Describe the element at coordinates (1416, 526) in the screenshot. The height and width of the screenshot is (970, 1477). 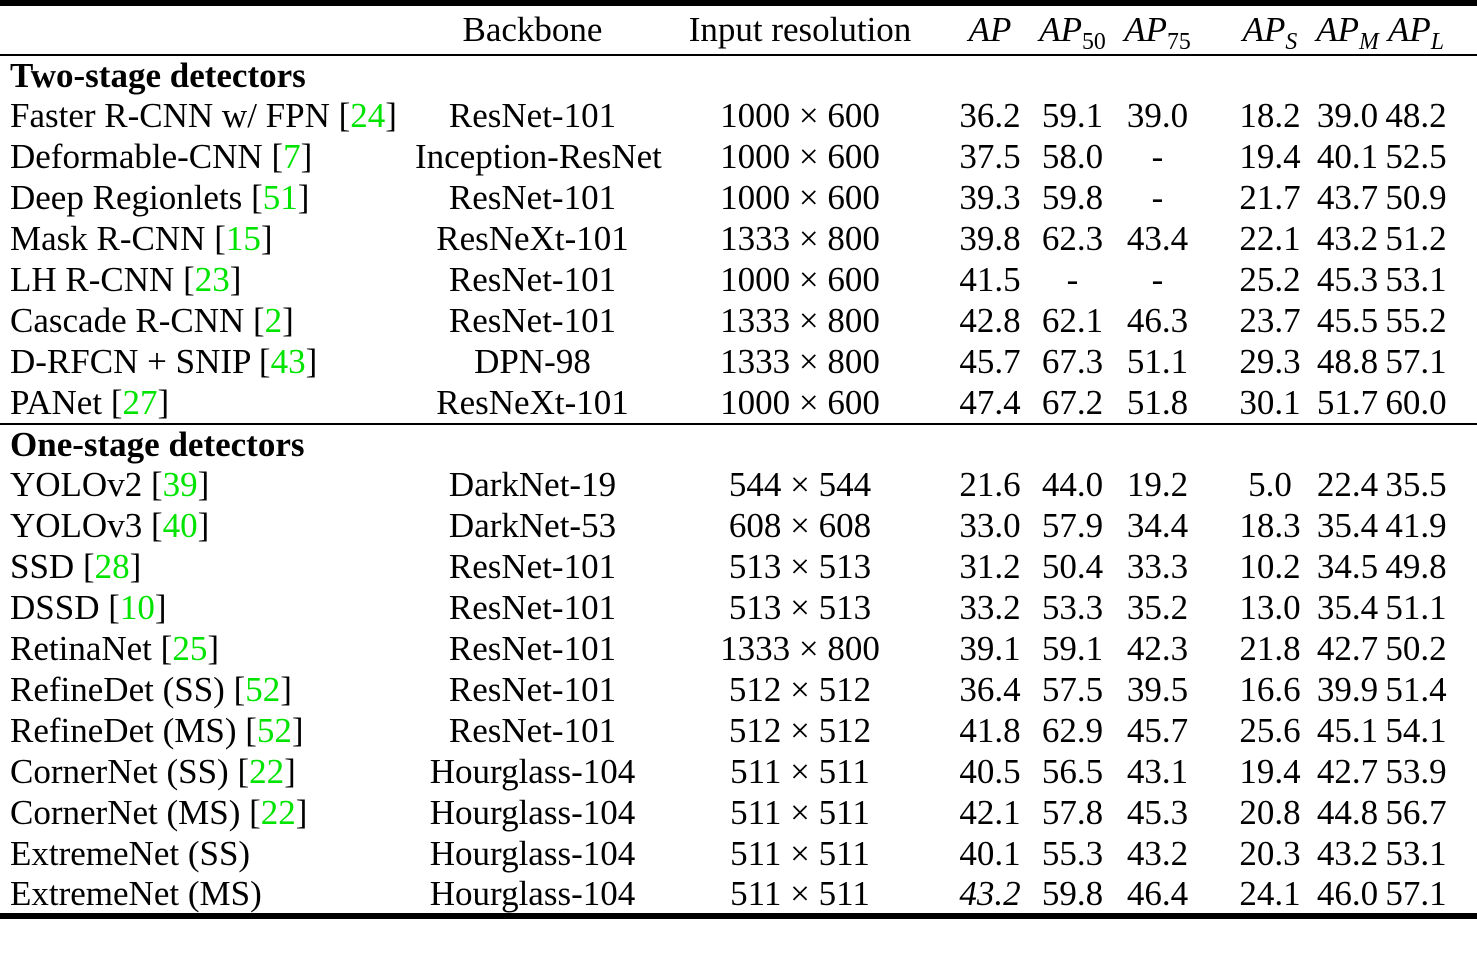
I see `apl-cell: 41.9` at that location.